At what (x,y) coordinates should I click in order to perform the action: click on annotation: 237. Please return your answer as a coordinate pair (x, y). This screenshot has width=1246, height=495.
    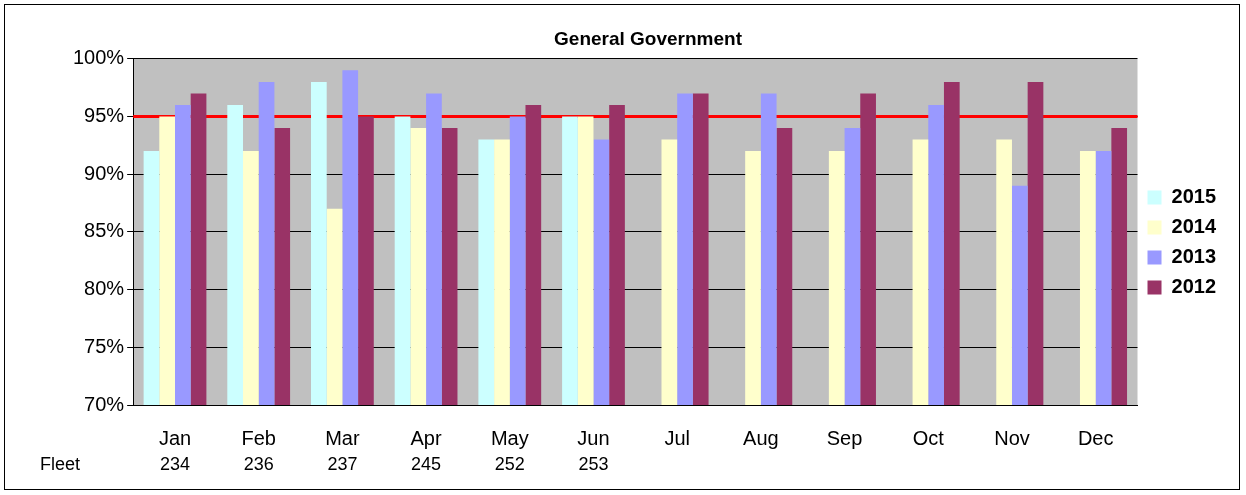
    Looking at the image, I should click on (342, 463).